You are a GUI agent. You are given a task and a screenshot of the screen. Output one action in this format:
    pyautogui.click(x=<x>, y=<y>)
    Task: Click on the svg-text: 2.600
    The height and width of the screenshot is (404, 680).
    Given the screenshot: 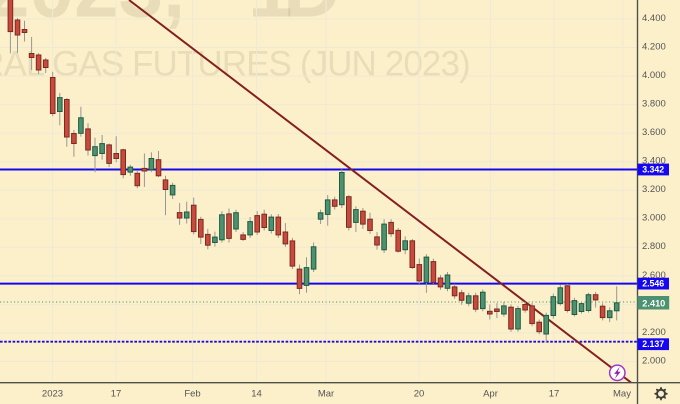 What is the action you would take?
    pyautogui.click(x=654, y=275)
    